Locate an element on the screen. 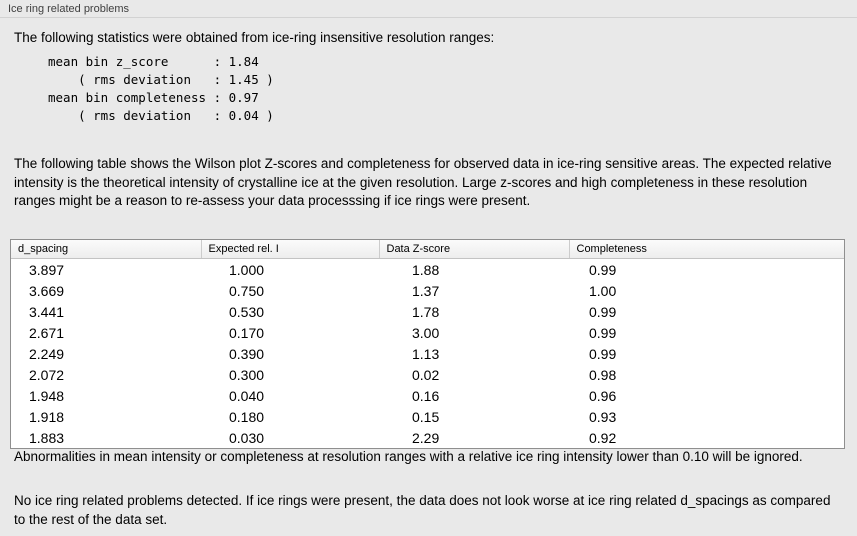 The height and width of the screenshot is (536, 857). table-row: 2.671 0.170 3.00 0.99 is located at coordinates (427, 332).